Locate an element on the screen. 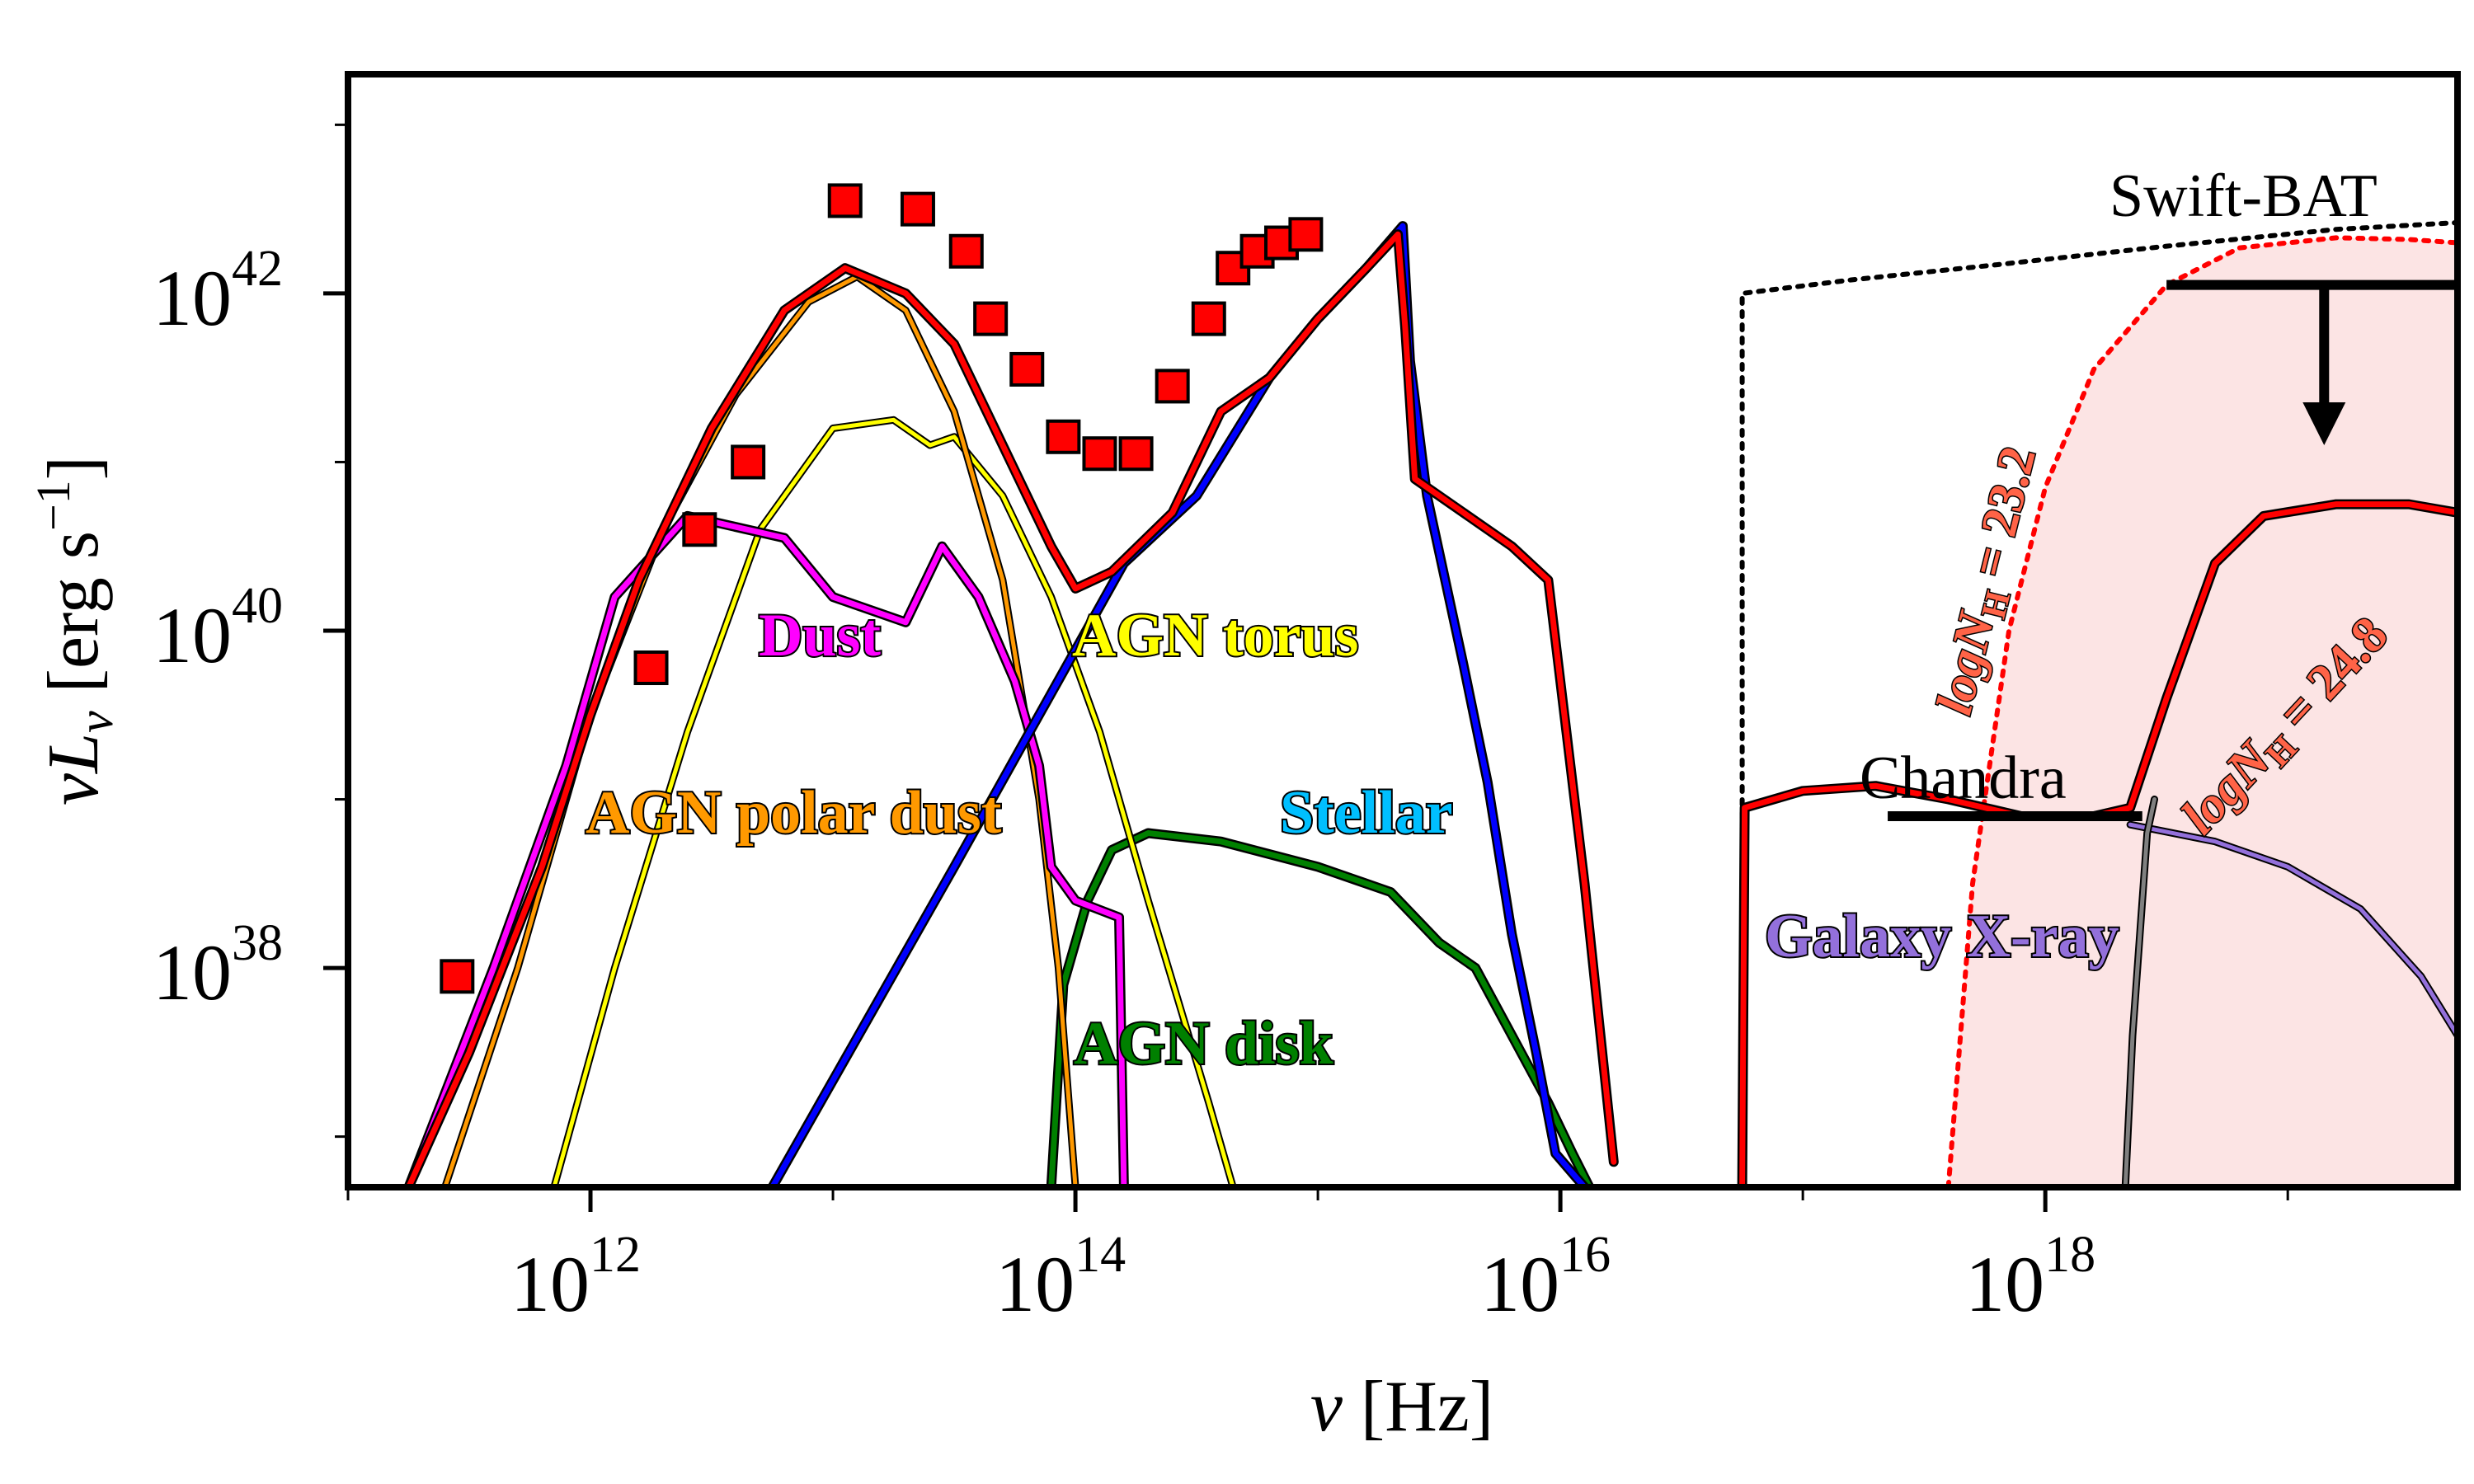 Image resolution: width=2474 pixels, height=1484 pixels. series-dust is located at coordinates (766, 850).